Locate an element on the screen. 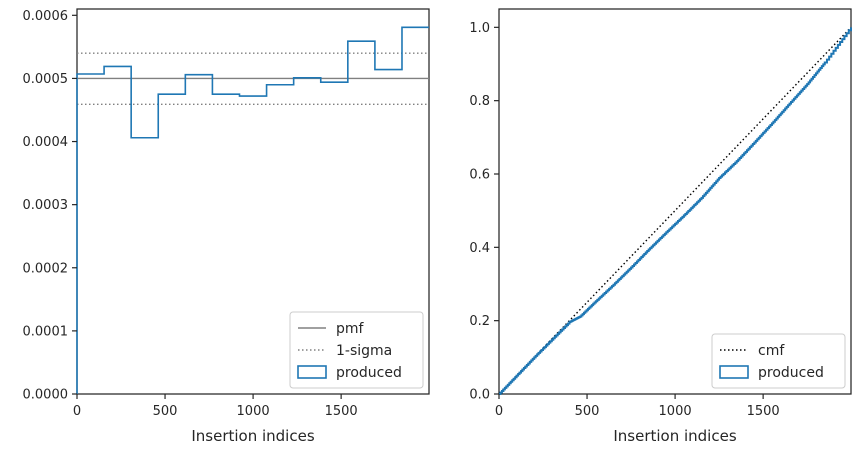  y-tick-label: 0.0005 is located at coordinates (46, 79).